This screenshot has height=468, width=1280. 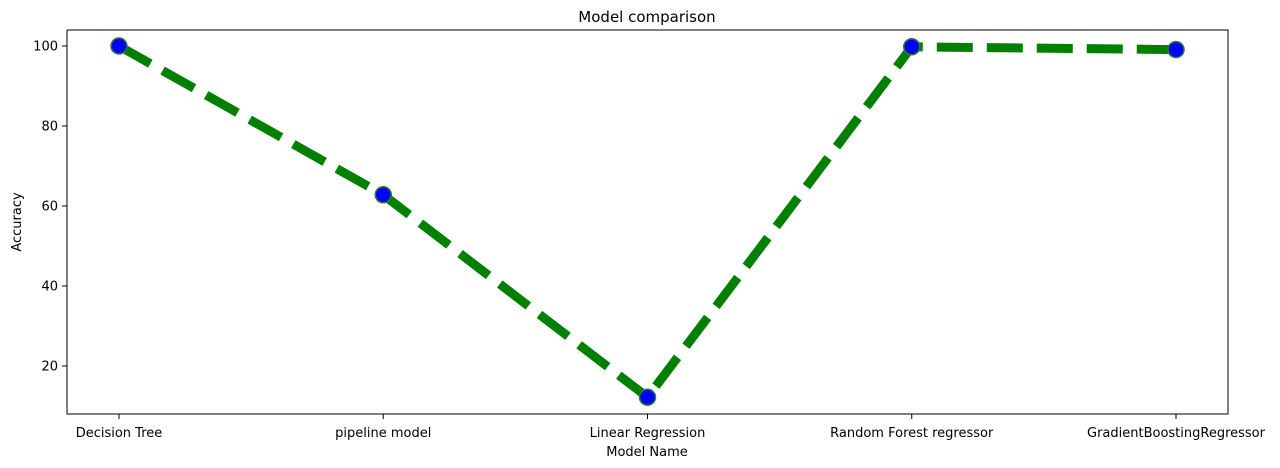 I want to click on x-tick-label: pipeline model, so click(x=383, y=433).